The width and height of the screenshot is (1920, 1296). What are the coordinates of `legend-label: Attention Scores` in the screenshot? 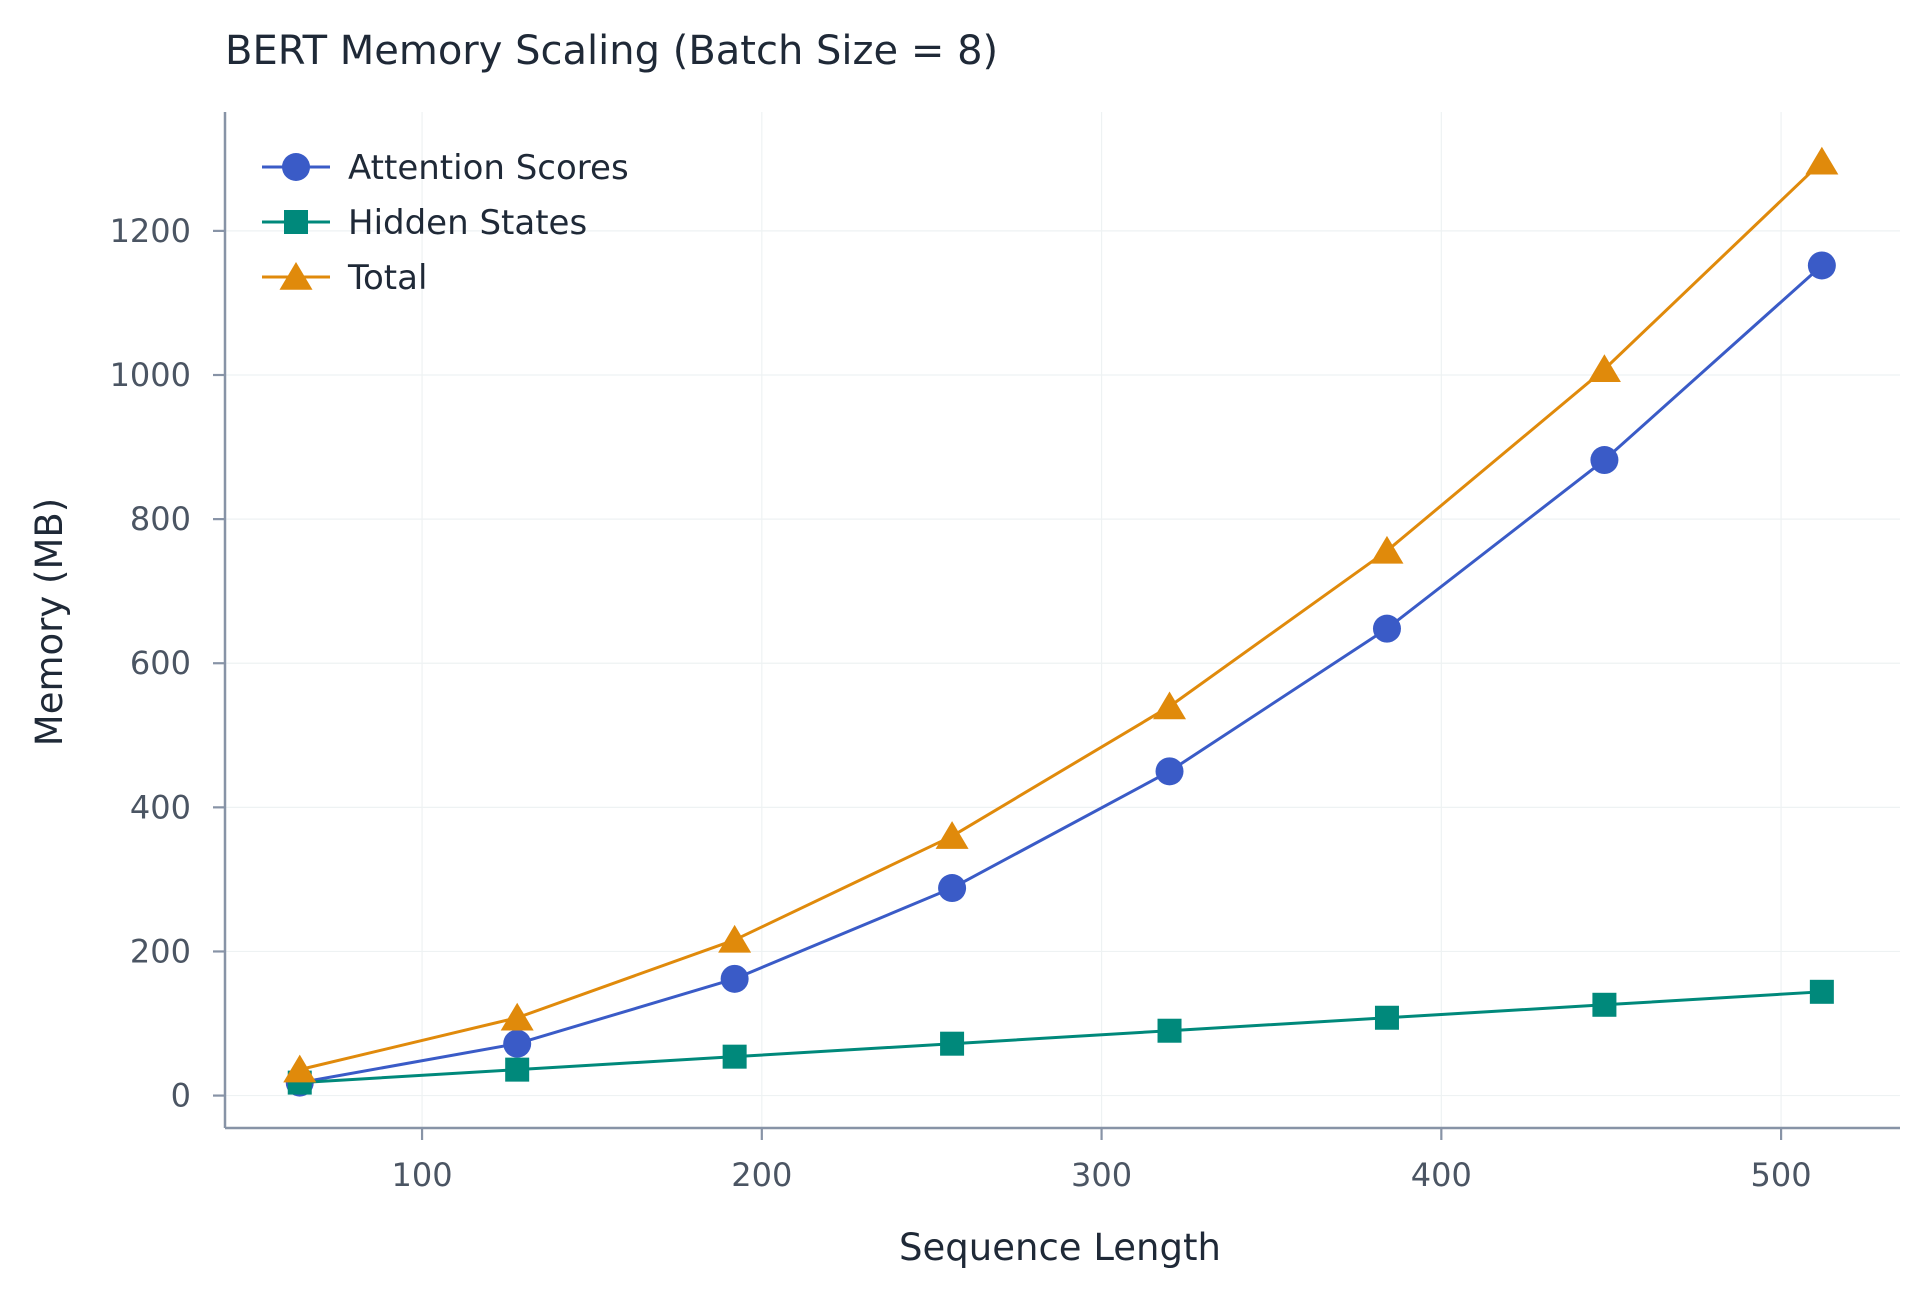 It's located at (488, 168).